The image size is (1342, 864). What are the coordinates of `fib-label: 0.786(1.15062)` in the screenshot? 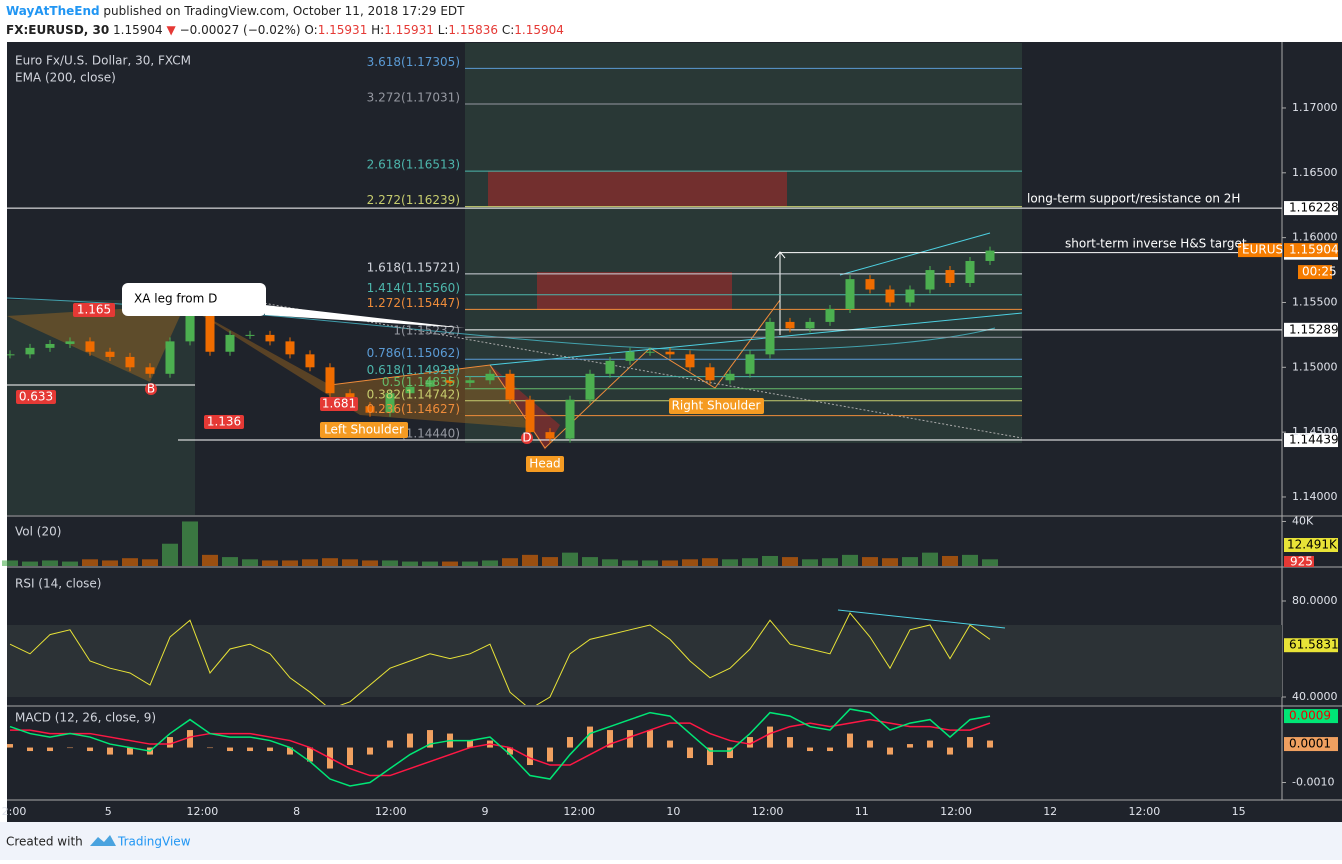 It's located at (413, 353).